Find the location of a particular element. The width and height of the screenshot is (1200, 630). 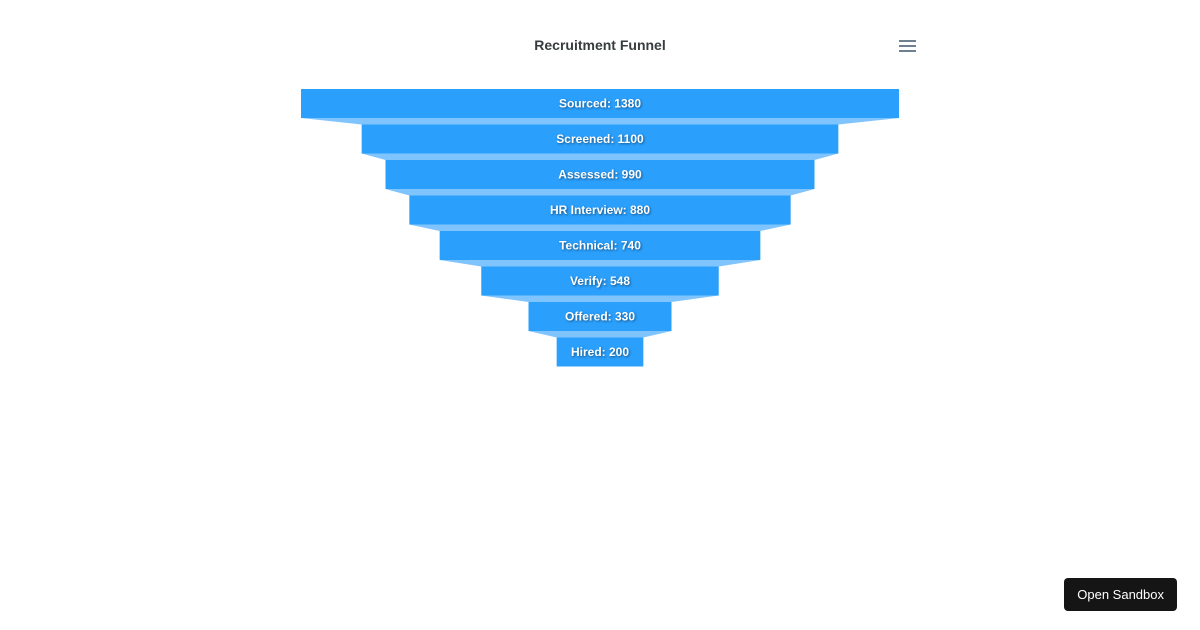

chart-title: Recruitment Funnel is located at coordinates (600, 45).